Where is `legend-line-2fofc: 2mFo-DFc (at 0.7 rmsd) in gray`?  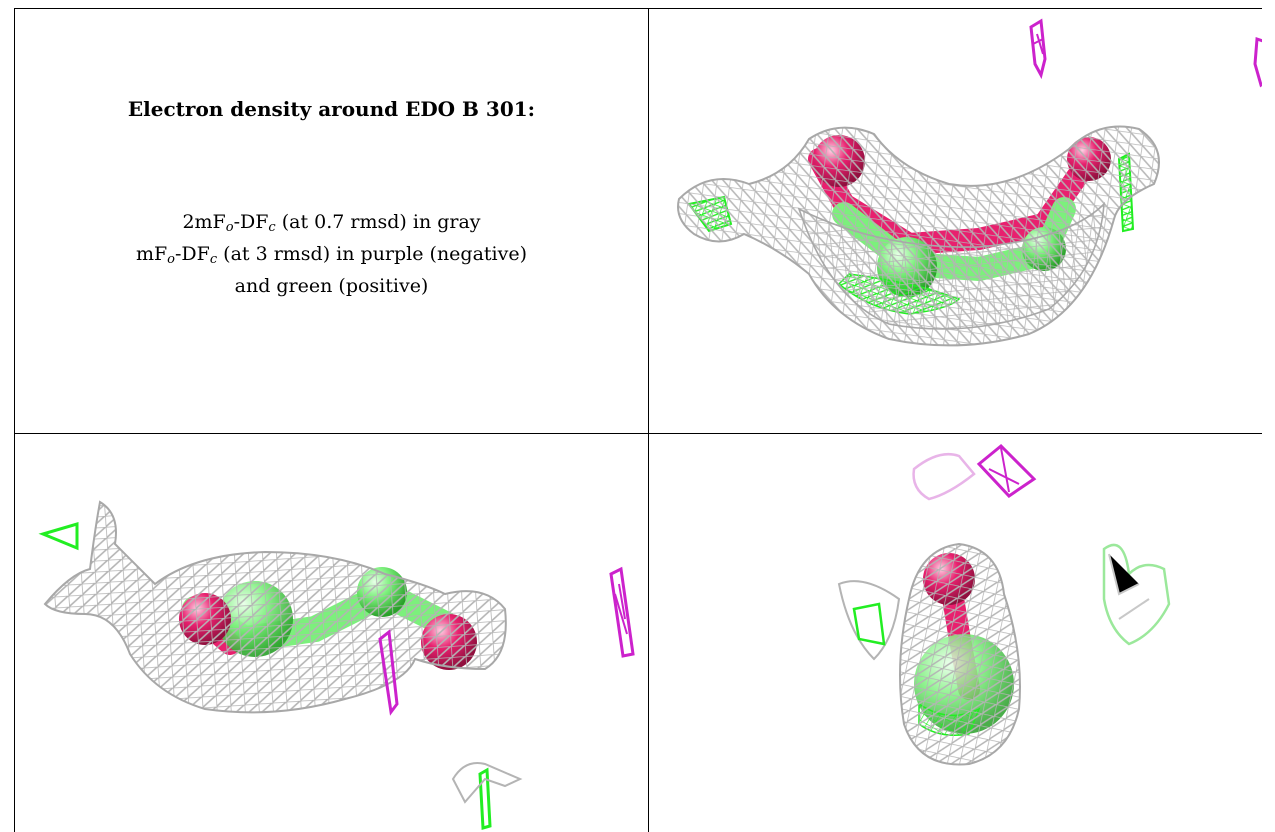
legend-line-2fofc: 2mFo-DFc (at 0.7 rmsd) in gray is located at coordinates (331, 225).